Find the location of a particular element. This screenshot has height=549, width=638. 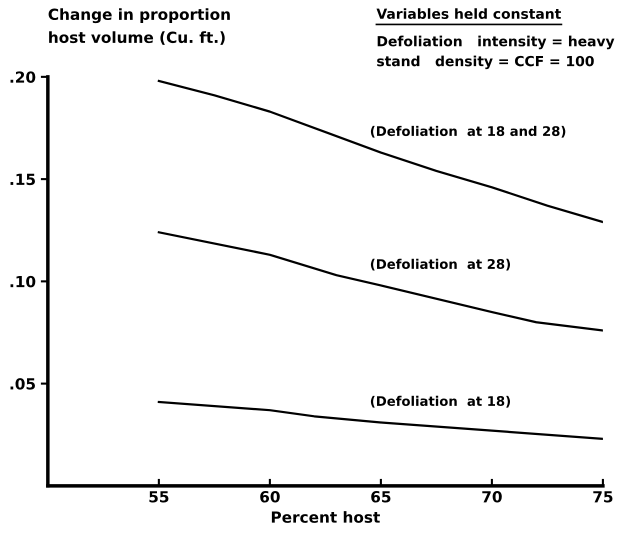

series-label: (Defoliation at 28) is located at coordinates (440, 264).